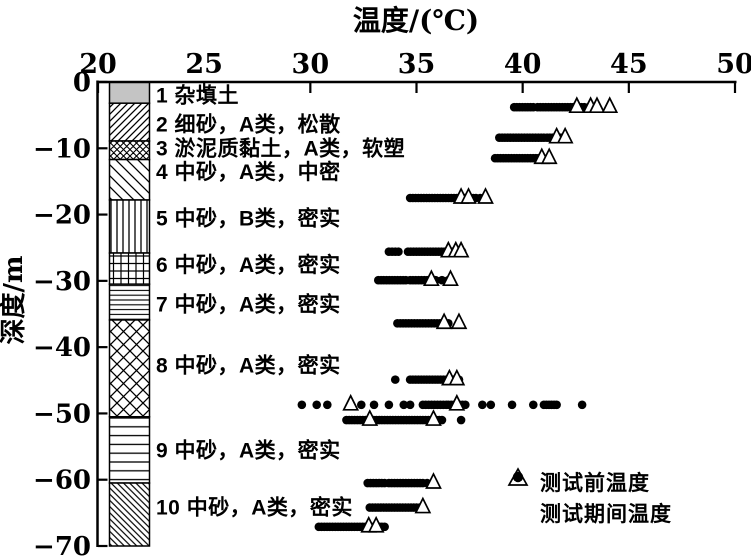 Image resolution: width=751 pixels, height=558 pixels. What do you see at coordinates (248, 219) in the screenshot?
I see `stratum-label-5: 5 中砂，B类，密实` at bounding box center [248, 219].